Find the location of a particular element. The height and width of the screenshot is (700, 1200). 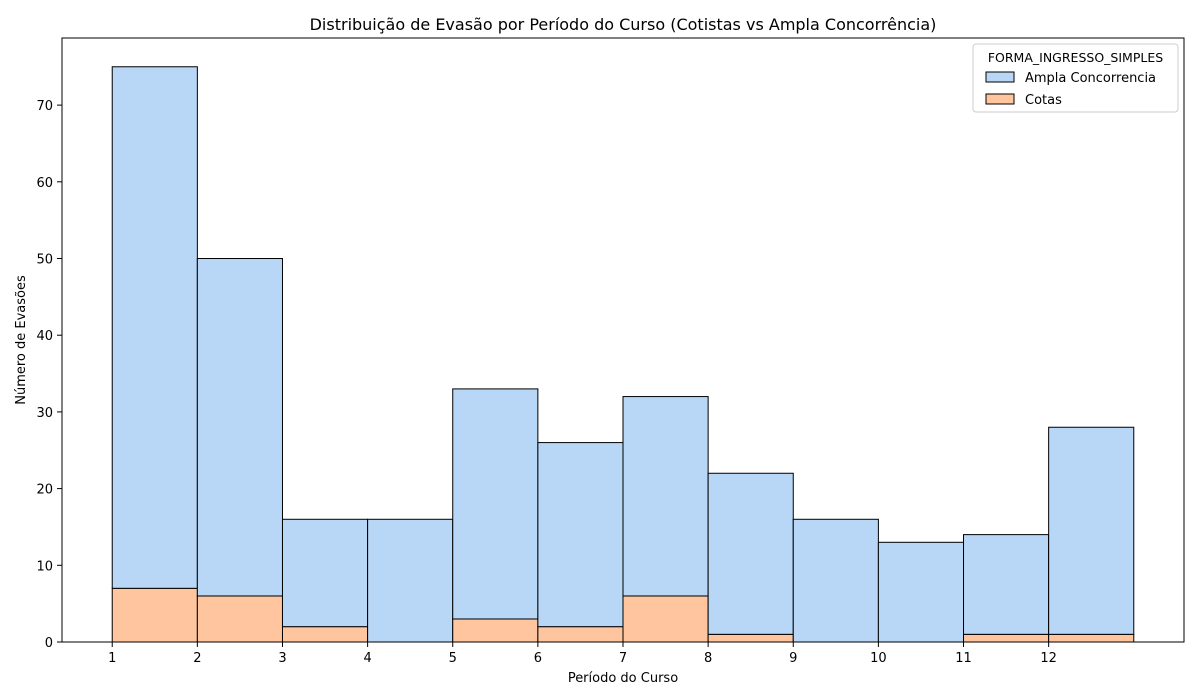

x-tick-label: 9 is located at coordinates (793, 658).